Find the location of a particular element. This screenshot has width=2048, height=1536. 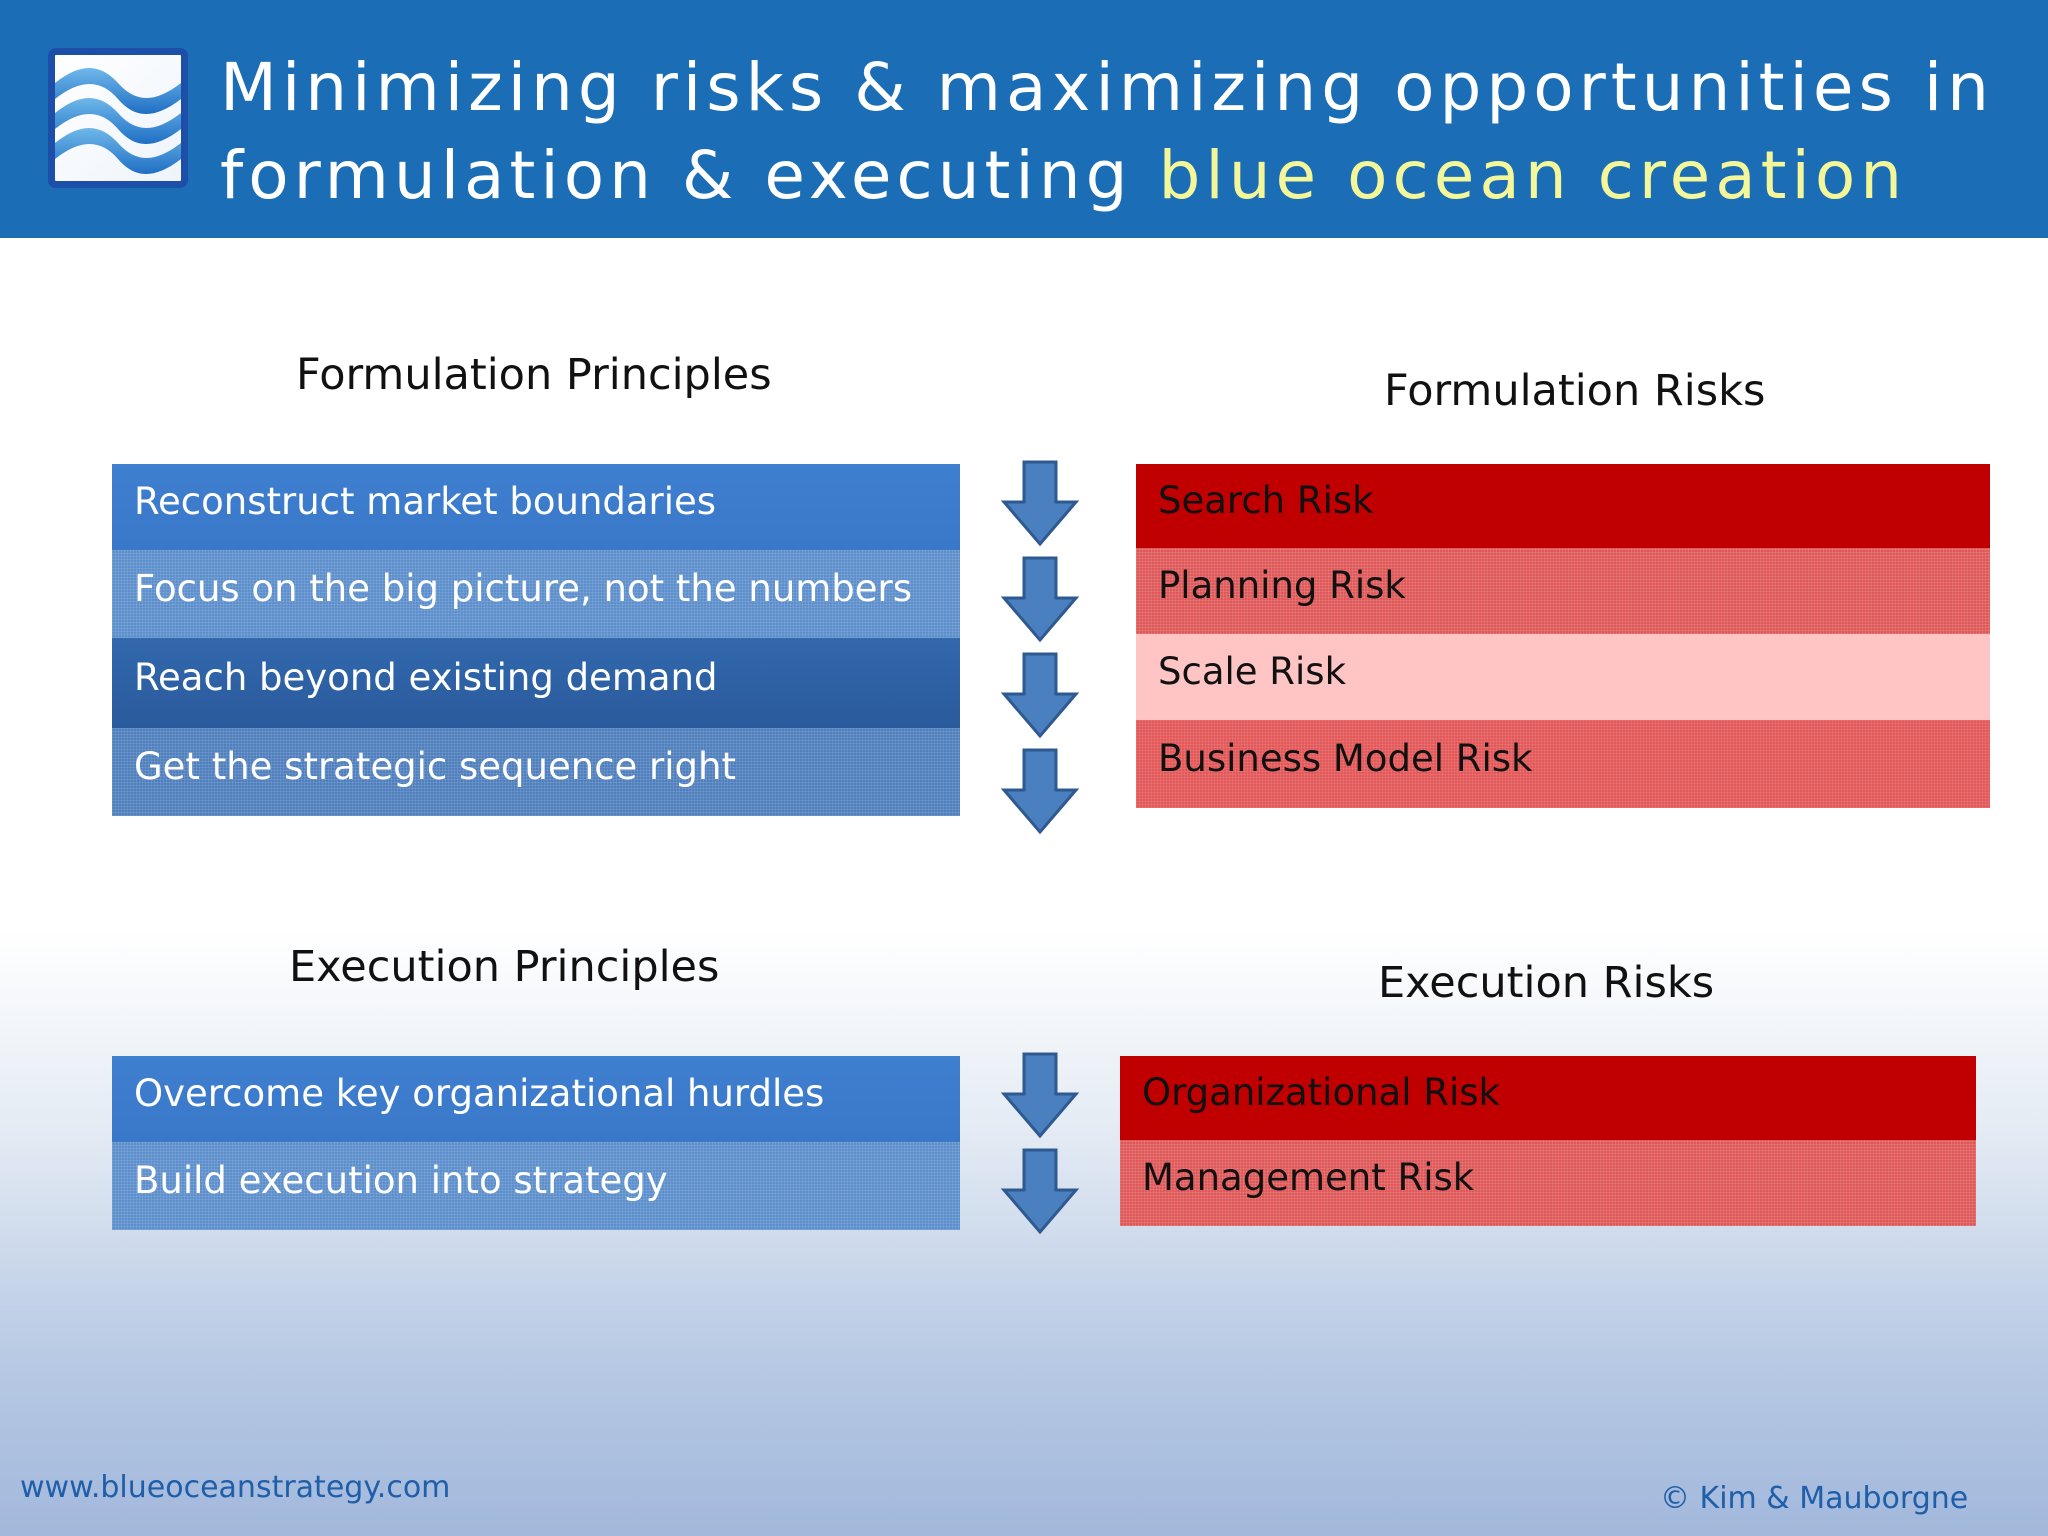

execution-principles-heading: Execution Principles is located at coordinates (504, 967).